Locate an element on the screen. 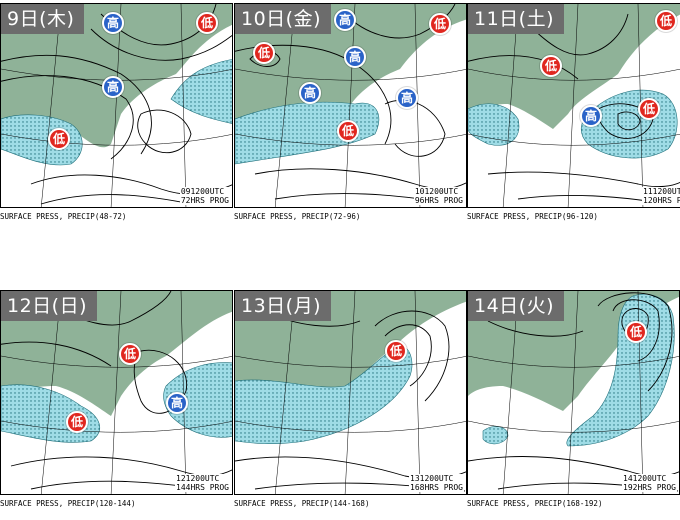  forecast-map: 低 低 高 低 11日(土) 111200UTC 120HRS PROG is located at coordinates (573, 105).